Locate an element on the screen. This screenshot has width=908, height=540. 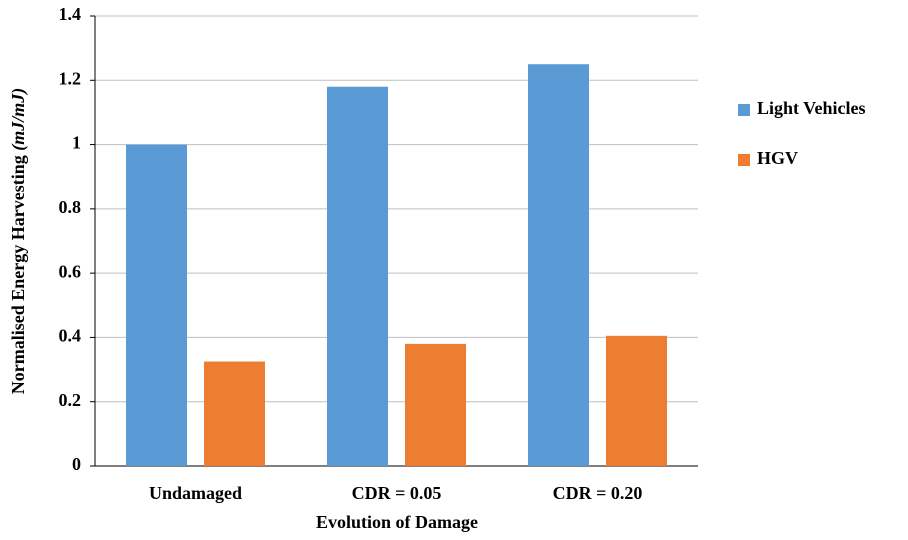
y-tick-label: 0 is located at coordinates (76, 464).